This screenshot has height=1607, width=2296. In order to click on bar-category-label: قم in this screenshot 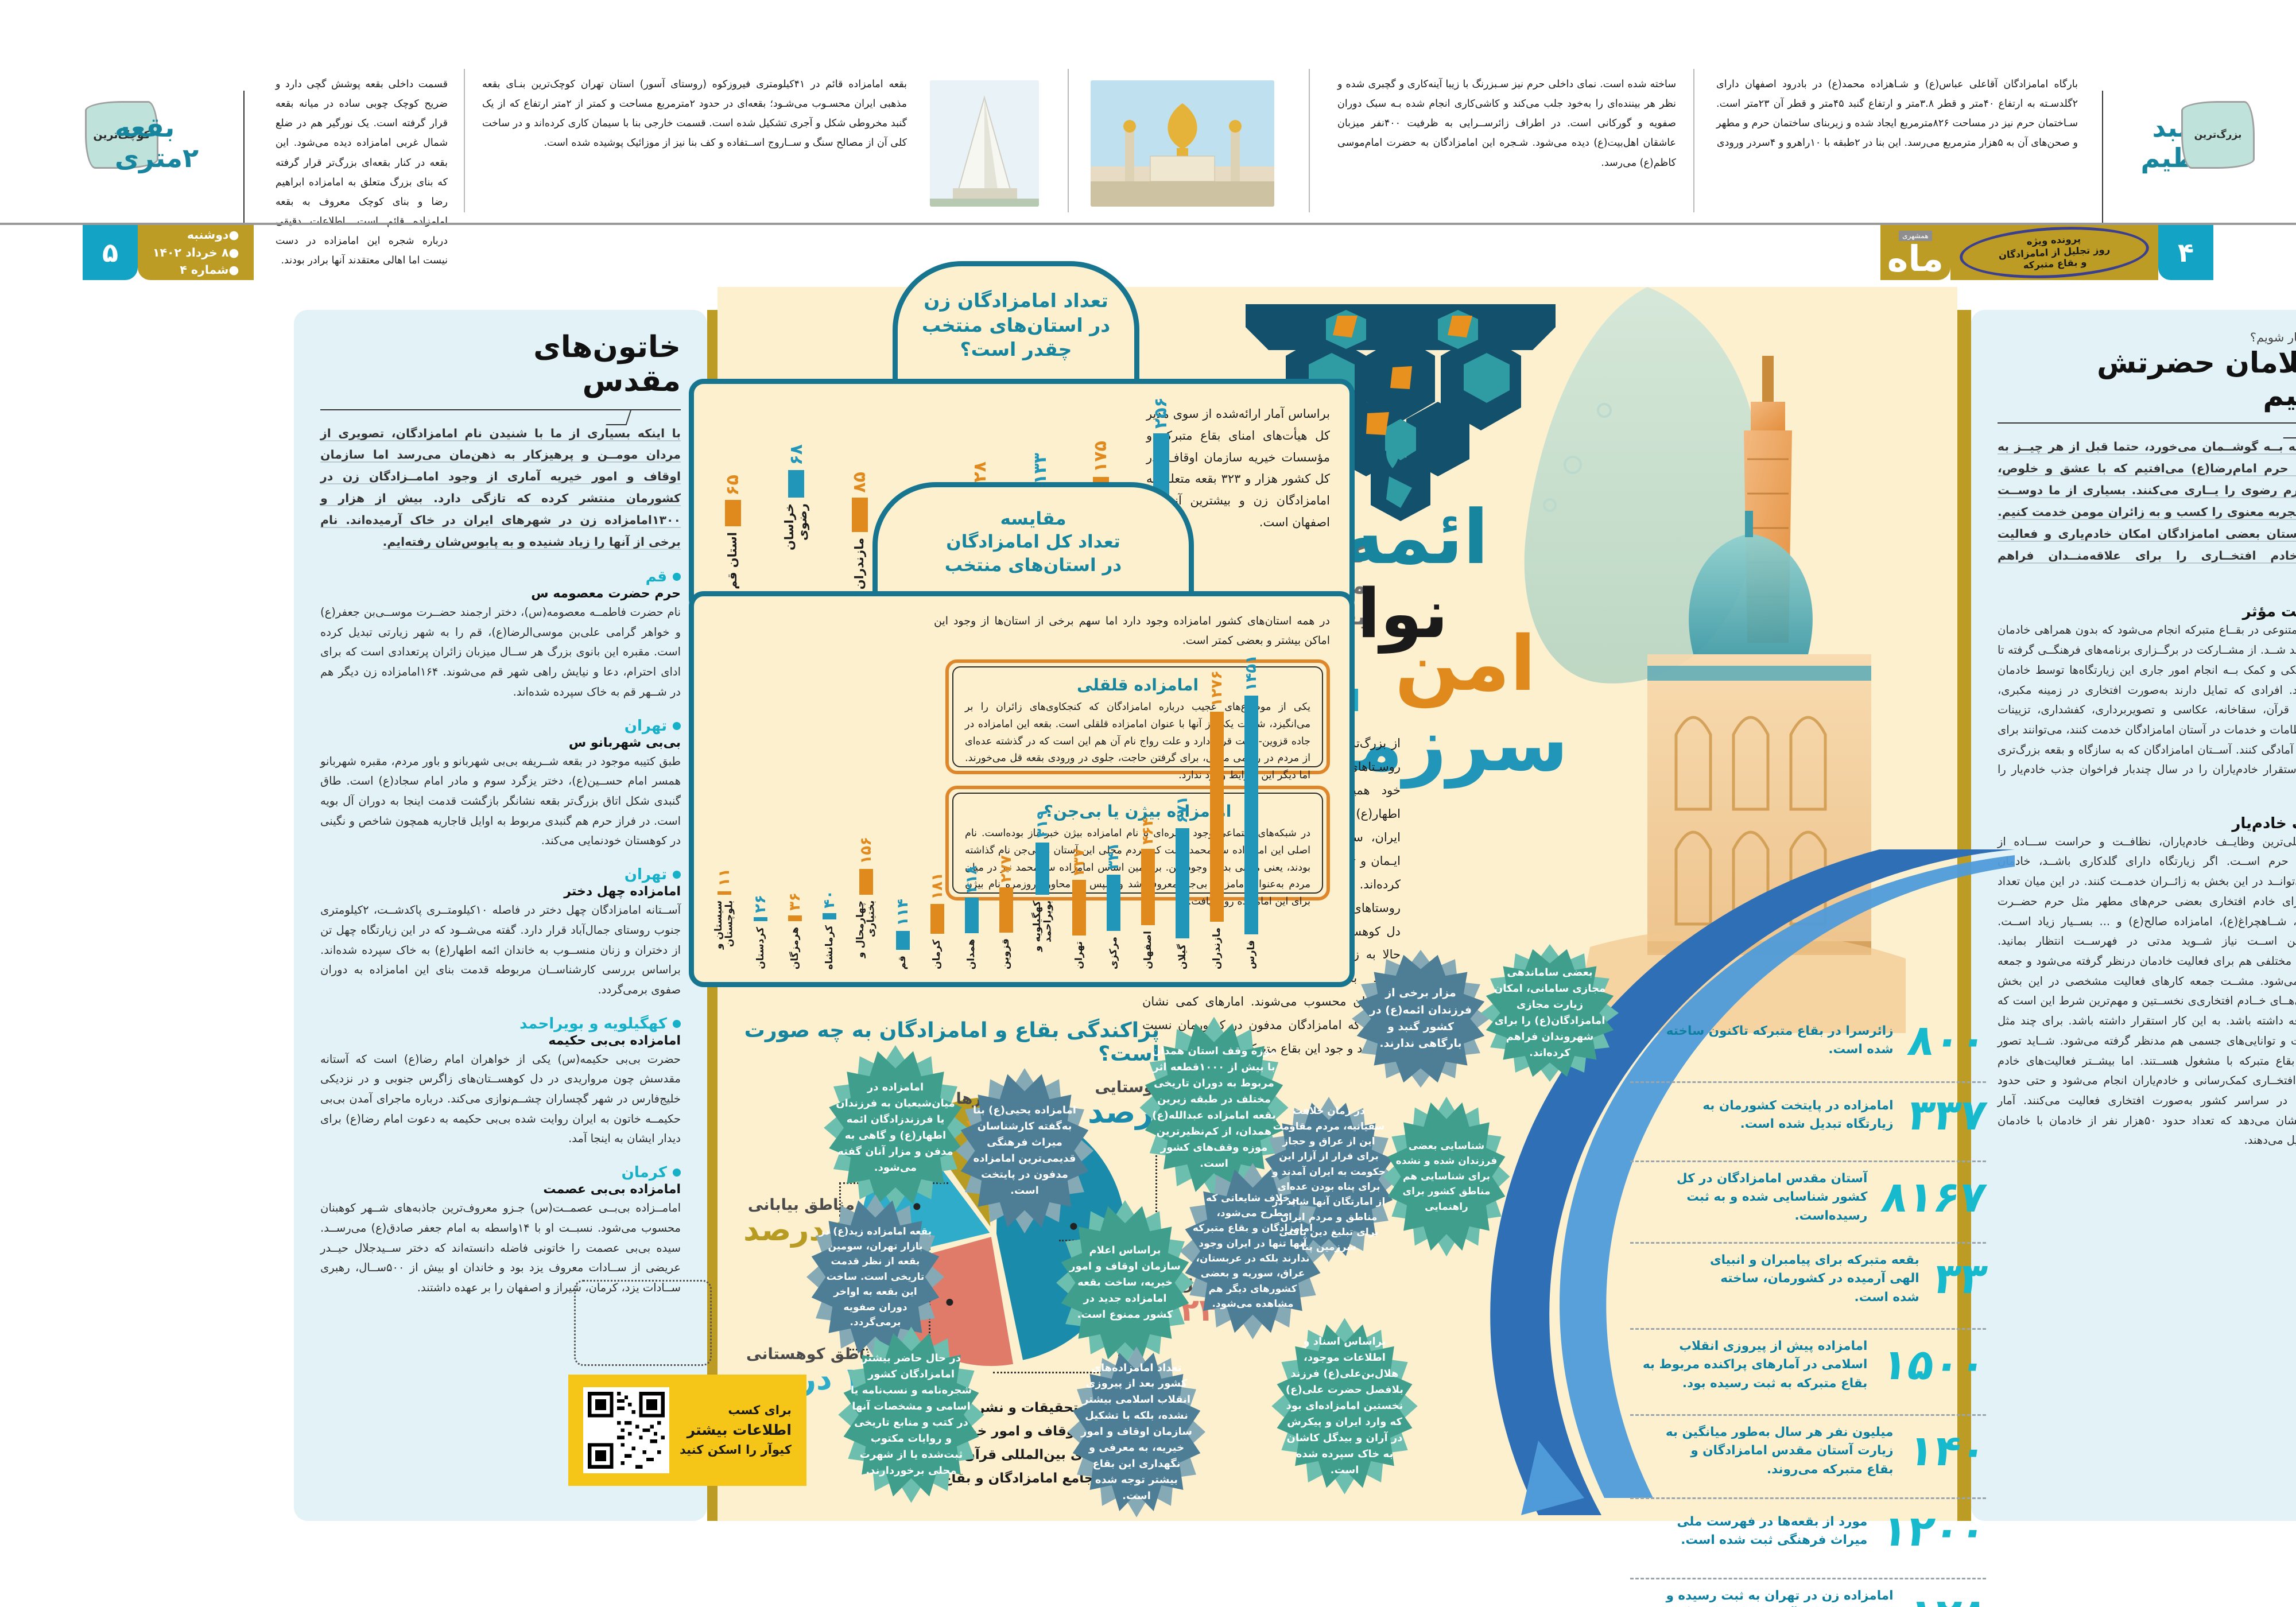, I will do `click(903, 962)`.